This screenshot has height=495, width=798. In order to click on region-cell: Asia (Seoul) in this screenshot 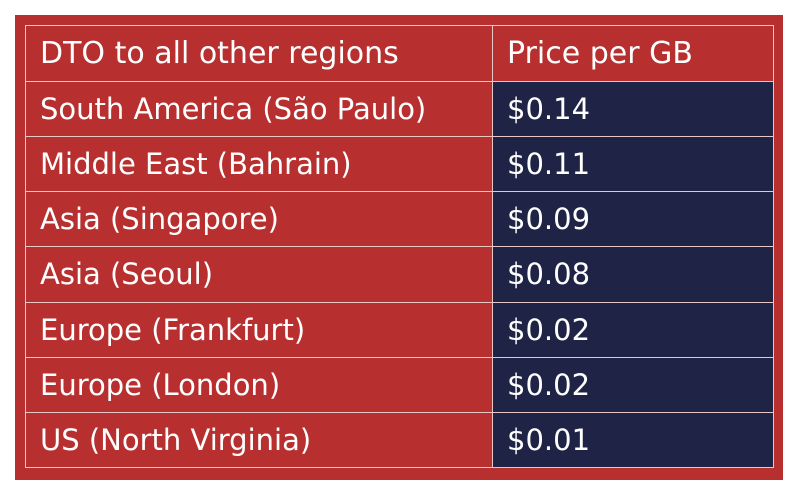, I will do `click(259, 274)`.